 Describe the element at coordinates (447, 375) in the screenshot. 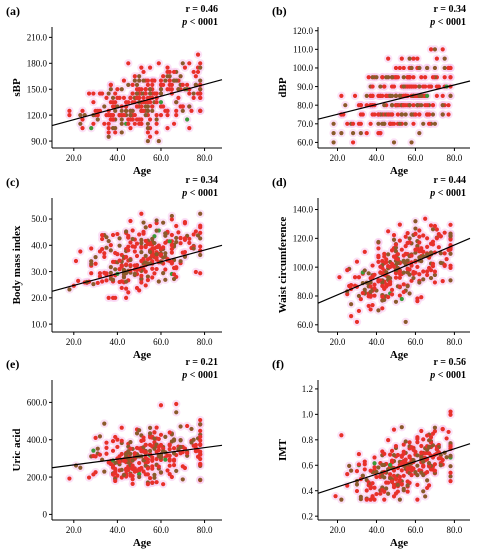

I see `p-value: p < 0001` at that location.